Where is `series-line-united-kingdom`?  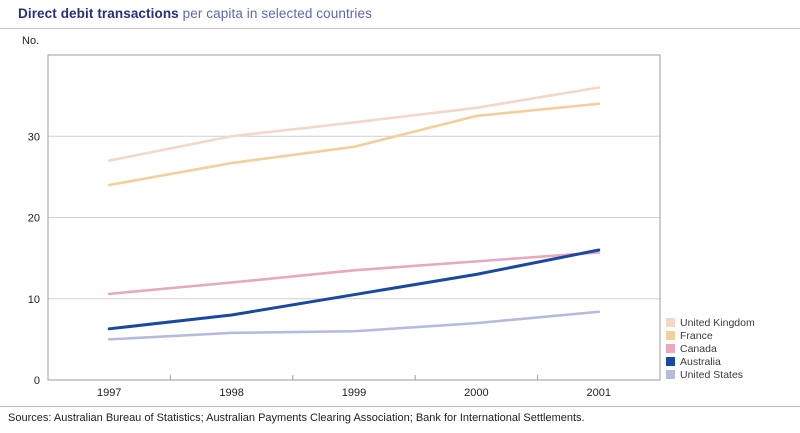 series-line-united-kingdom is located at coordinates (354, 124).